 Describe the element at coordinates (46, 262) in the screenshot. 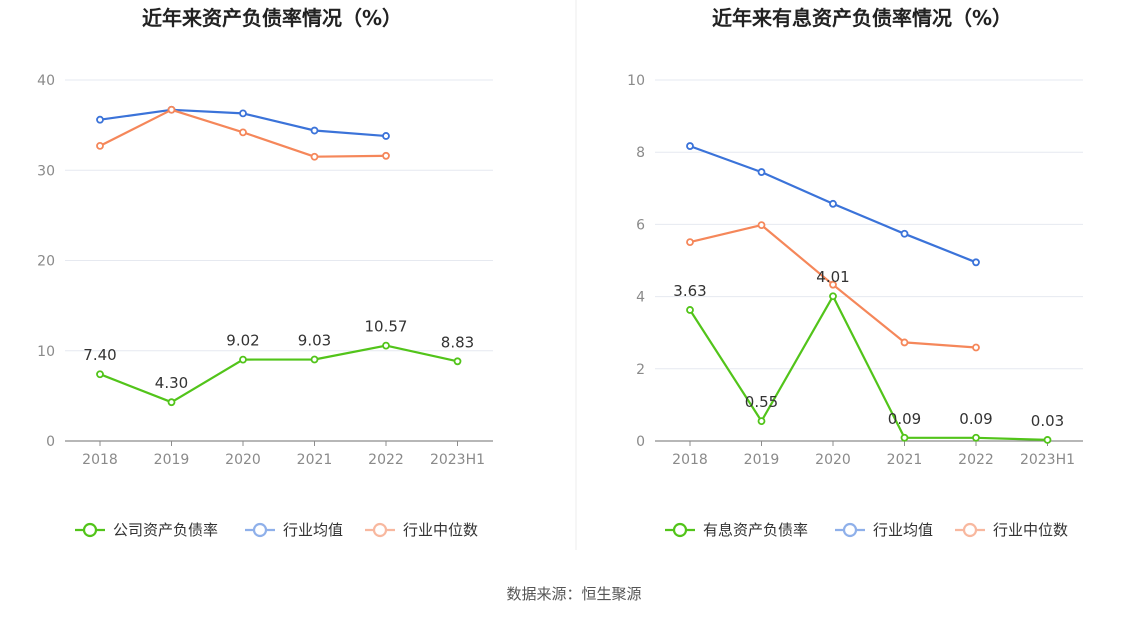

I see `y-tick-label: 20` at that location.